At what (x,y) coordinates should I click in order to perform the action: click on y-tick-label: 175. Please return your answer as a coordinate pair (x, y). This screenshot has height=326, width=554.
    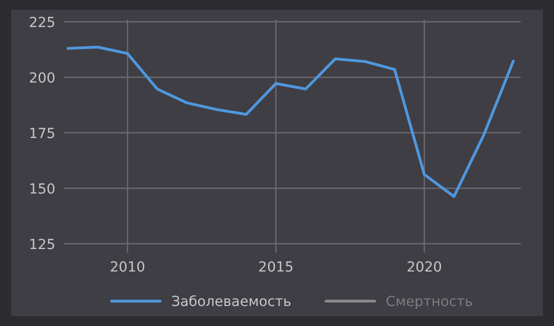
    Looking at the image, I should click on (42, 133).